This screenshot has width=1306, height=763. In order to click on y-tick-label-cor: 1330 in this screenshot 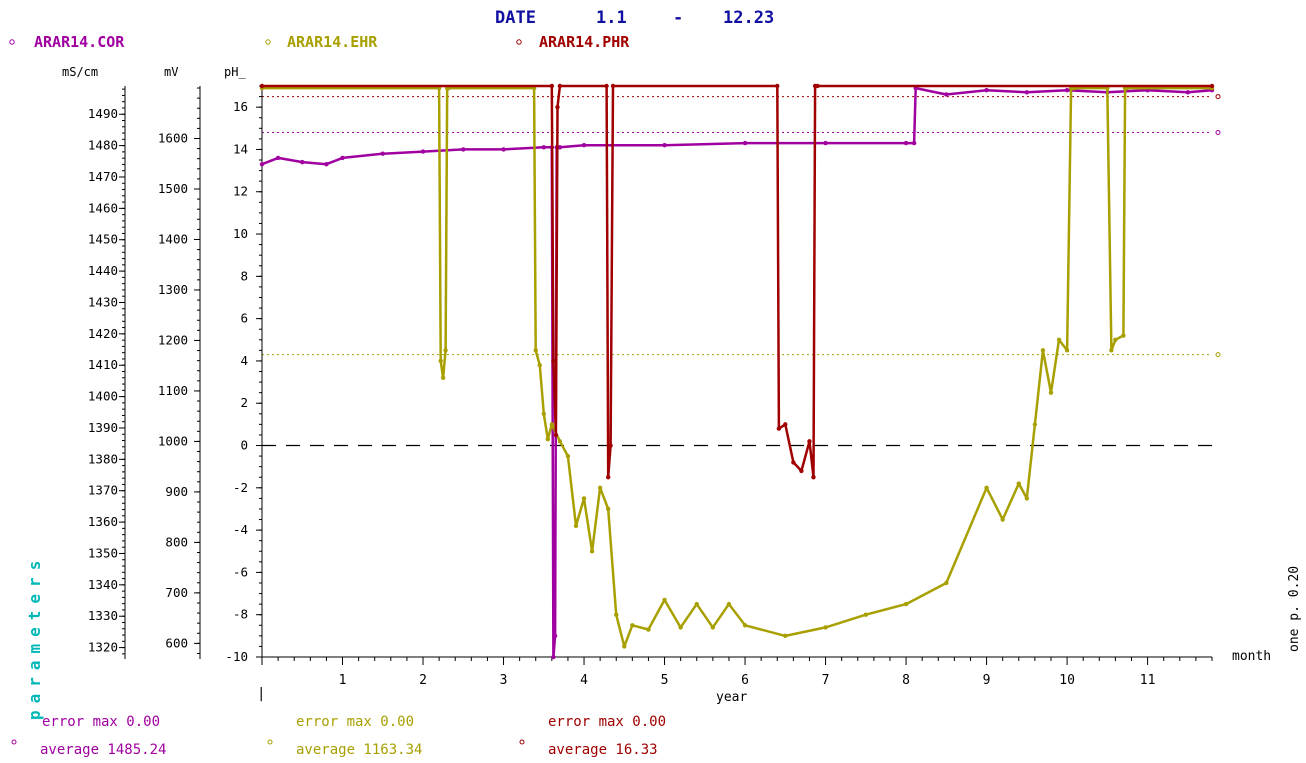, I will do `click(103, 615)`.